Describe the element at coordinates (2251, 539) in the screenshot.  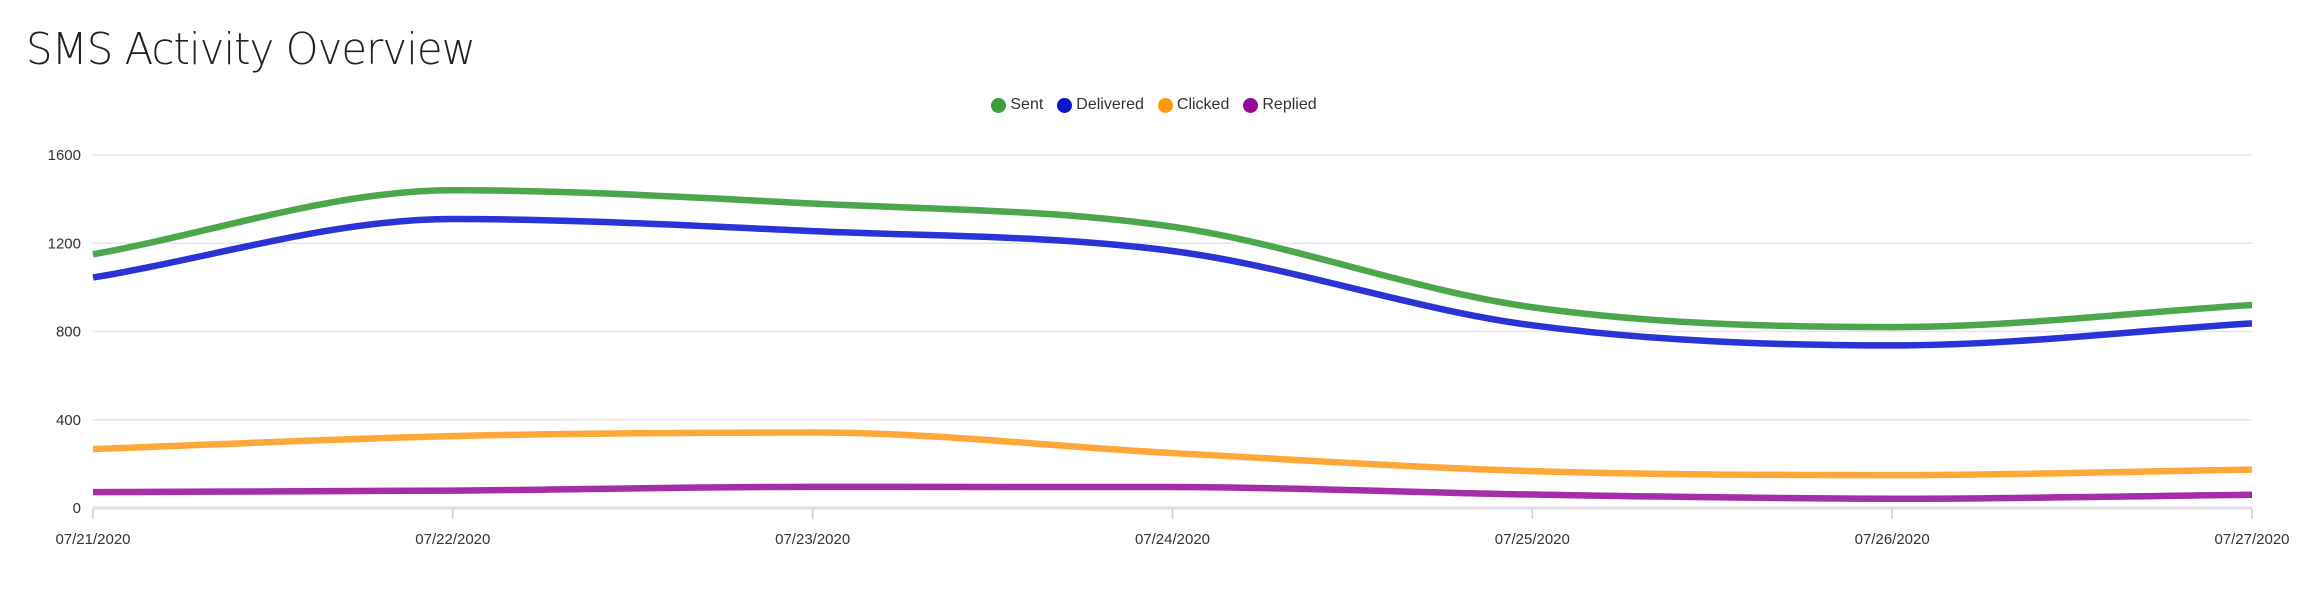
I see `x-tick-label: 07/27/2020` at that location.